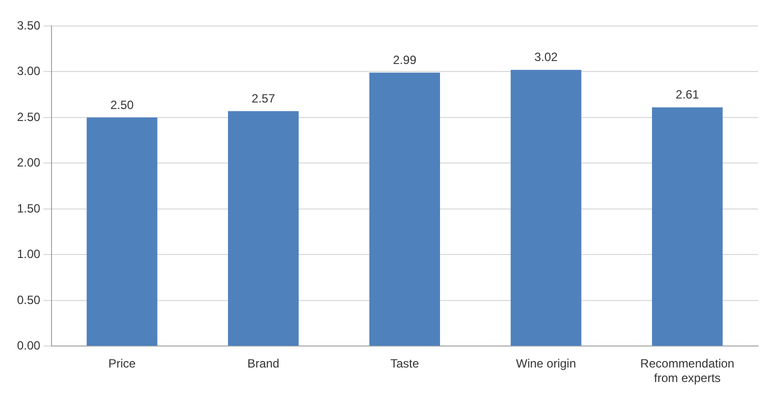 This screenshot has height=403, width=778. Describe the element at coordinates (28, 25) in the screenshot. I see `y-tick-label: 3.50` at that location.